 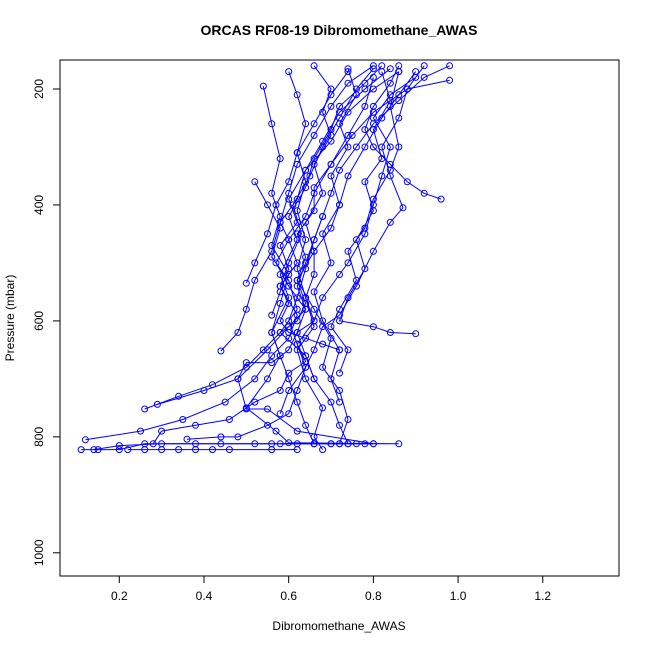 I want to click on x-tick-label: 0.4, so click(x=204, y=596).